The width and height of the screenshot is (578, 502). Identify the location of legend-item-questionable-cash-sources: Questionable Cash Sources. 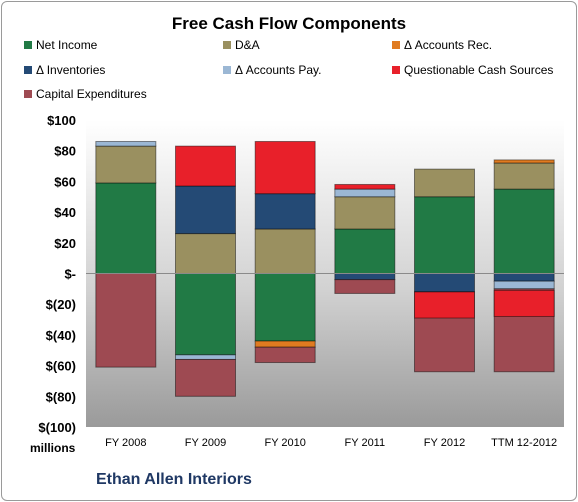
(472, 70).